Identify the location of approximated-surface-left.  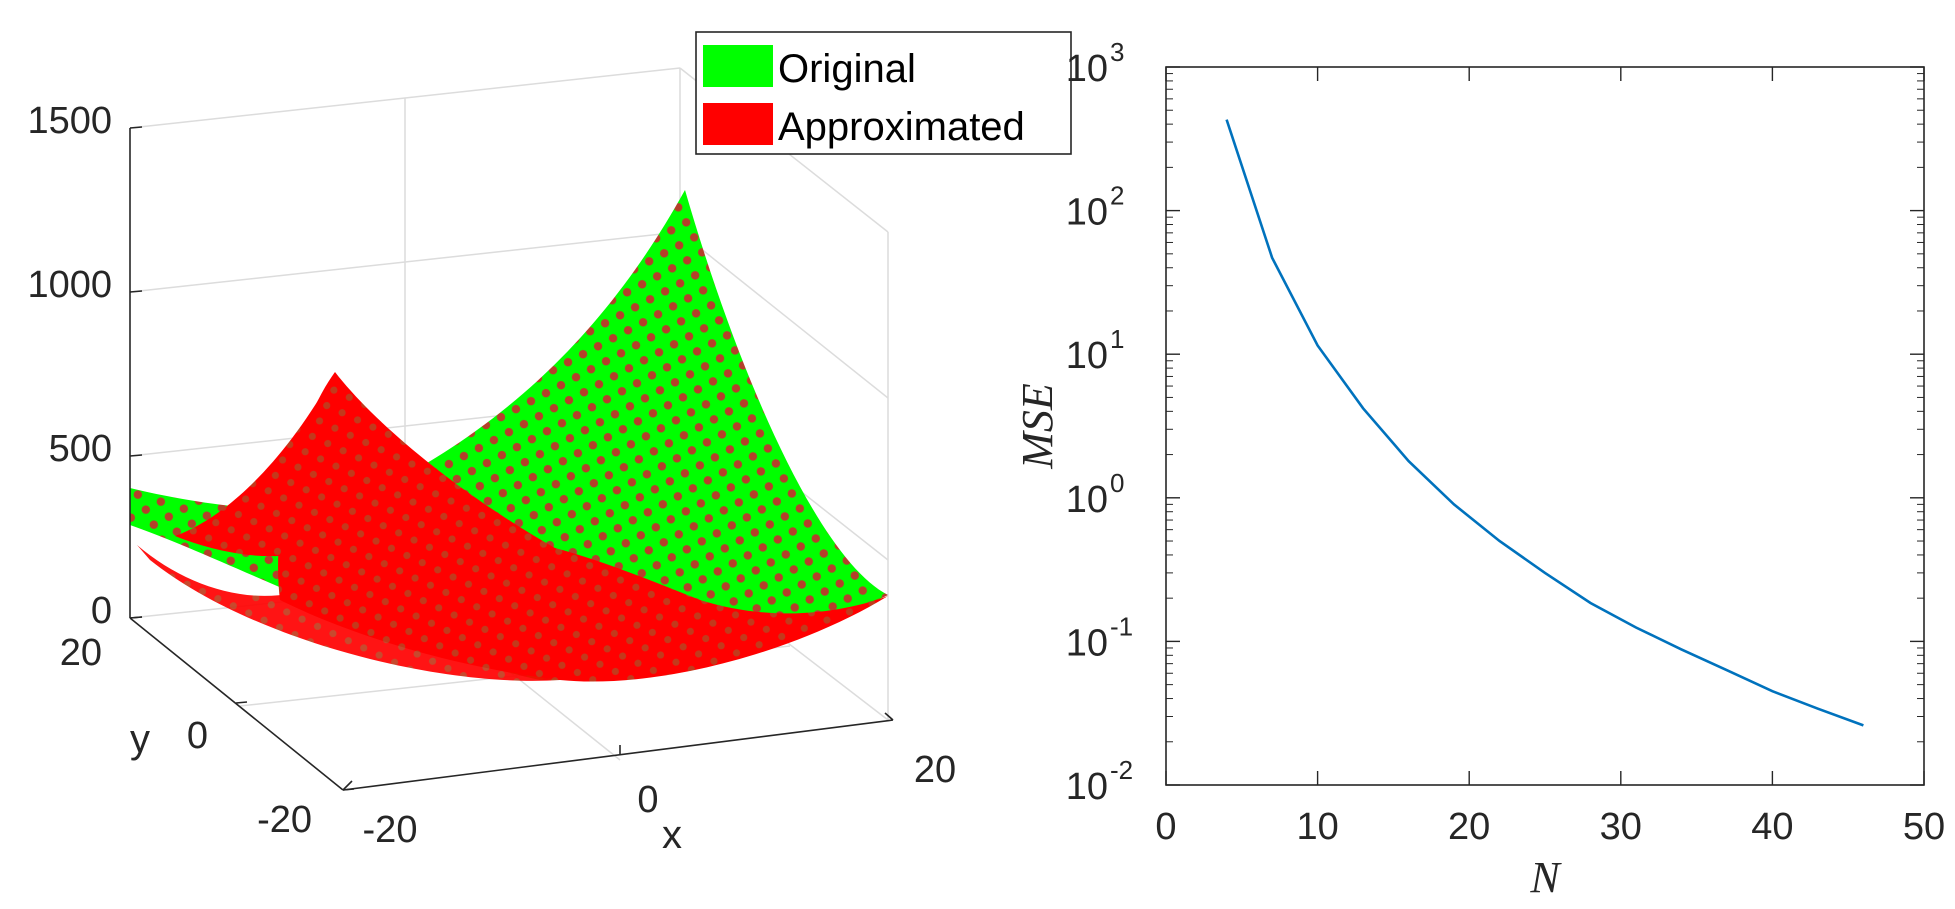
(255, 464).